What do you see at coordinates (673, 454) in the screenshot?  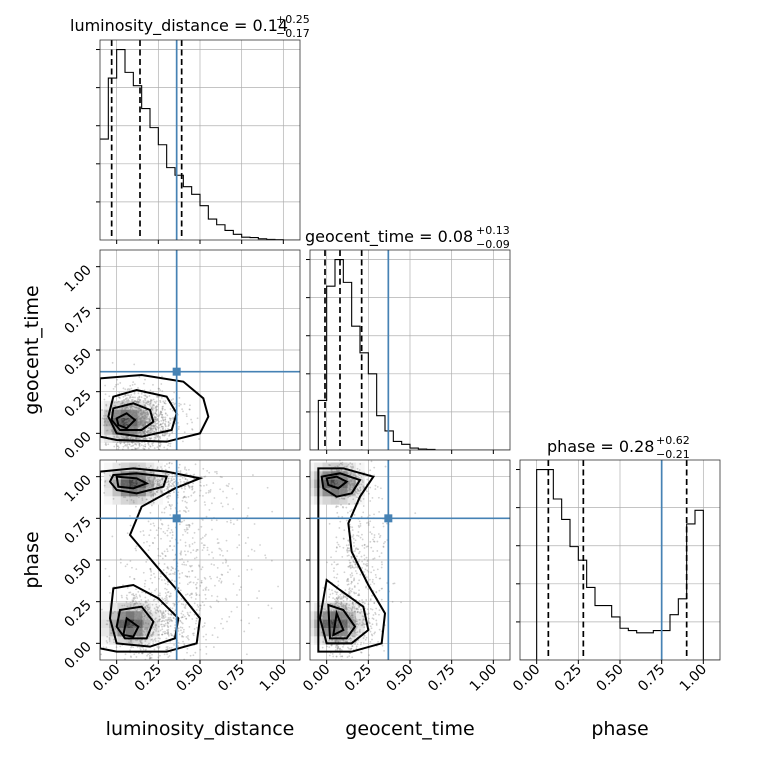 I see `title-phase-sub: −0.21` at bounding box center [673, 454].